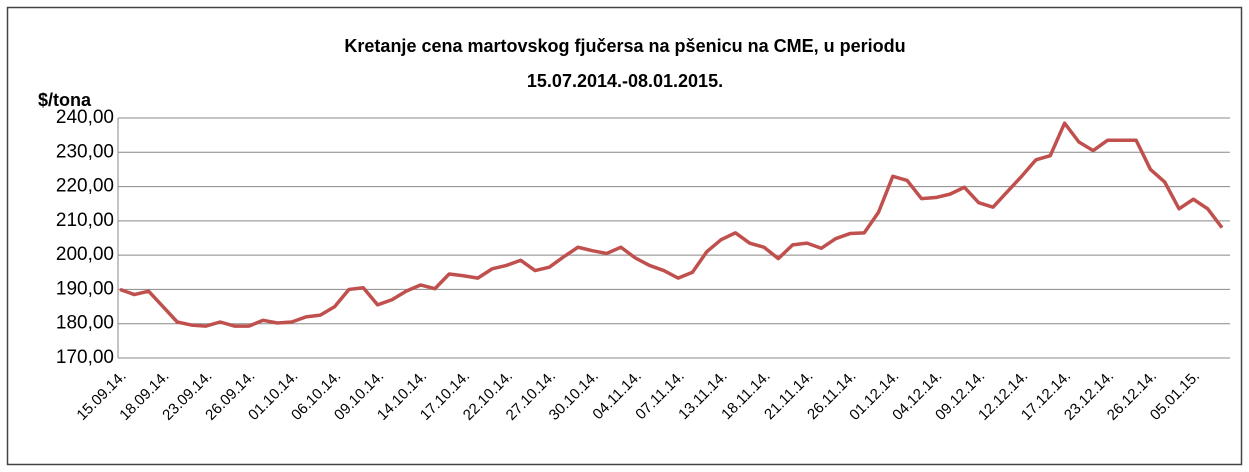  Describe the element at coordinates (85, 288) in the screenshot. I see `y-tick-label: 190,00` at that location.